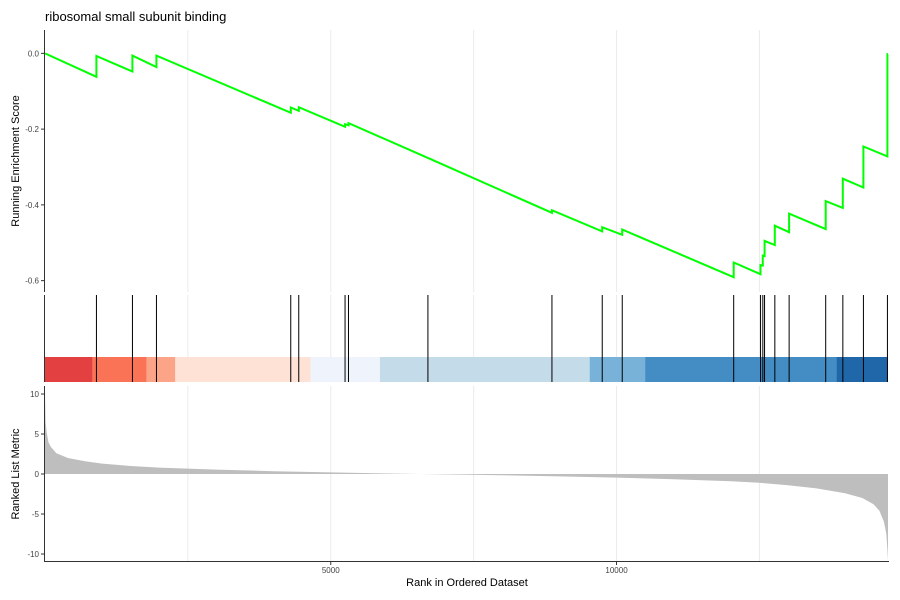  What do you see at coordinates (32, 281) in the screenshot?
I see `y-tick-label: -0.6` at bounding box center [32, 281].